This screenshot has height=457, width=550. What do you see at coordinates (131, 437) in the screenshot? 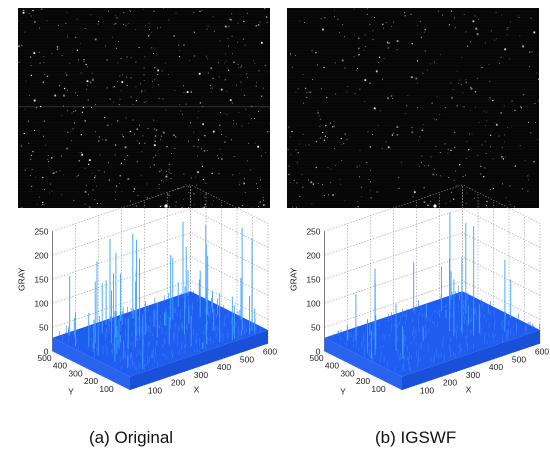
I see `caption-original: (a) Original` at bounding box center [131, 437].